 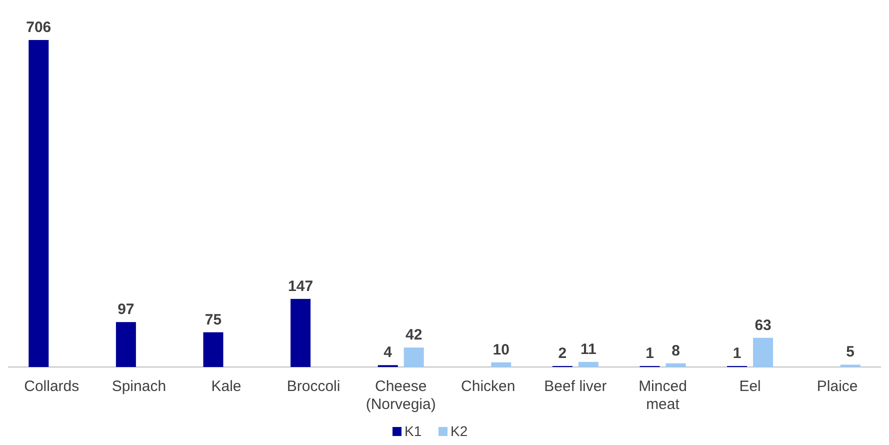 I want to click on data-label: 11, so click(x=588, y=349).